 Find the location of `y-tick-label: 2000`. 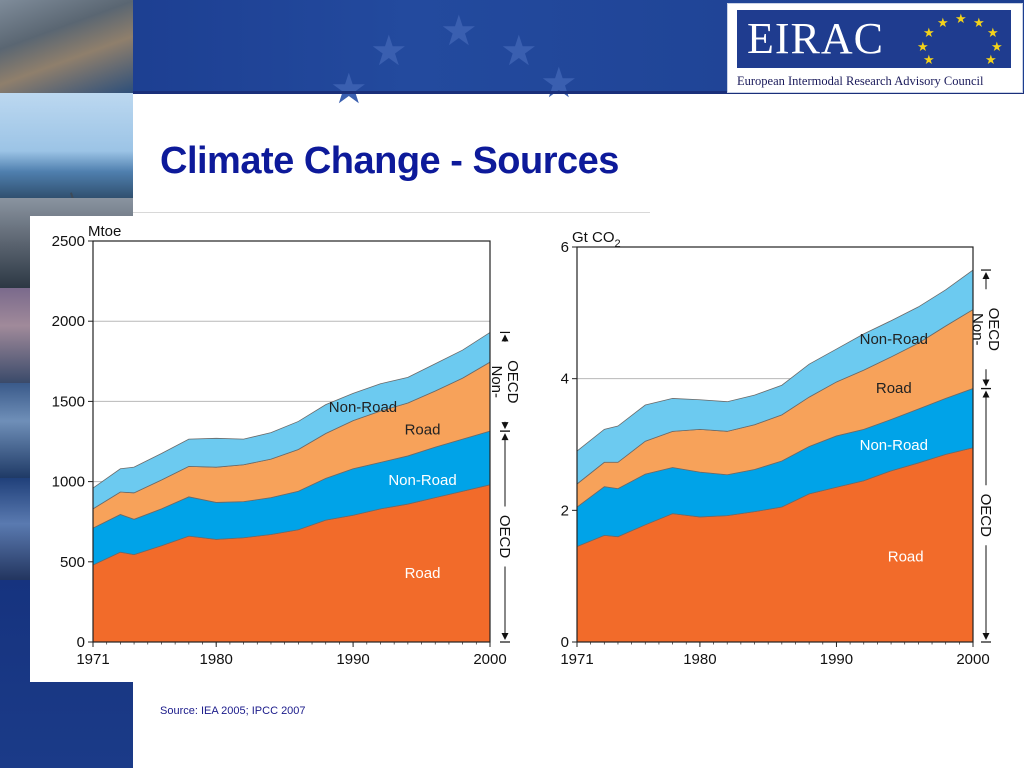

y-tick-label: 2000 is located at coordinates (68, 321).